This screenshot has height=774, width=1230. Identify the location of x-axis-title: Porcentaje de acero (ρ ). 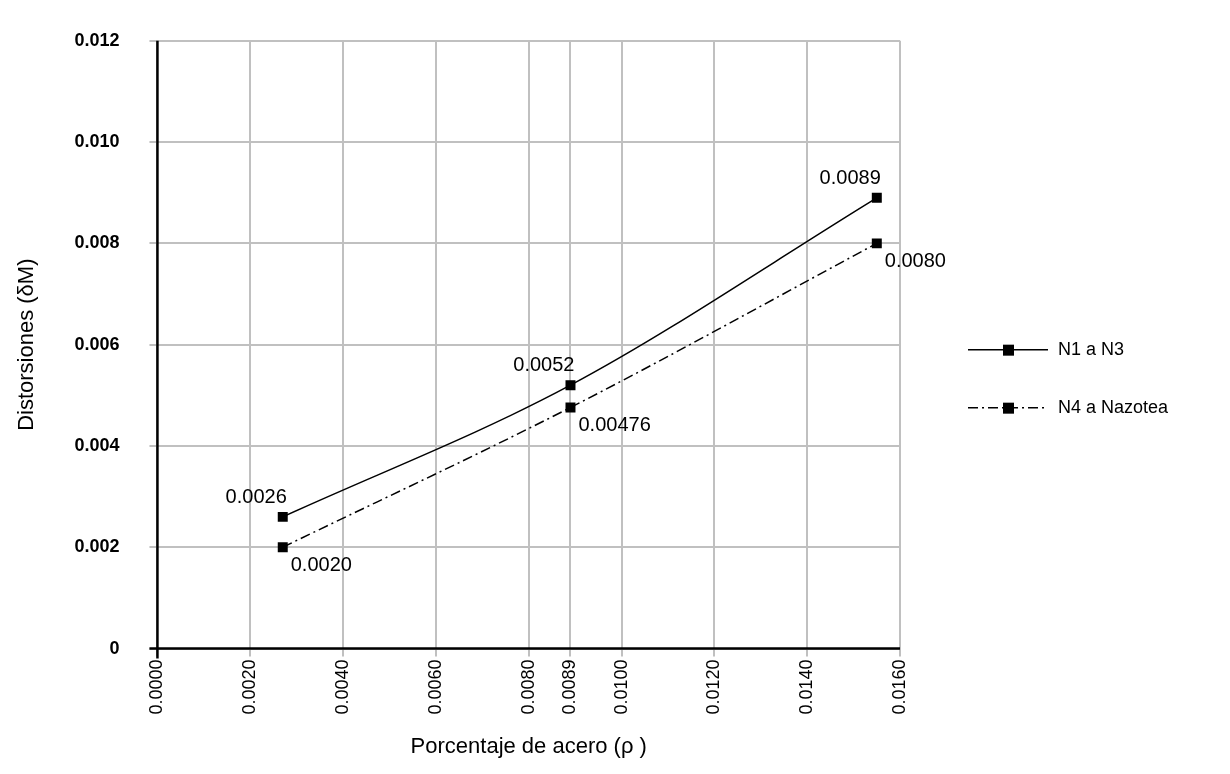
(528, 745).